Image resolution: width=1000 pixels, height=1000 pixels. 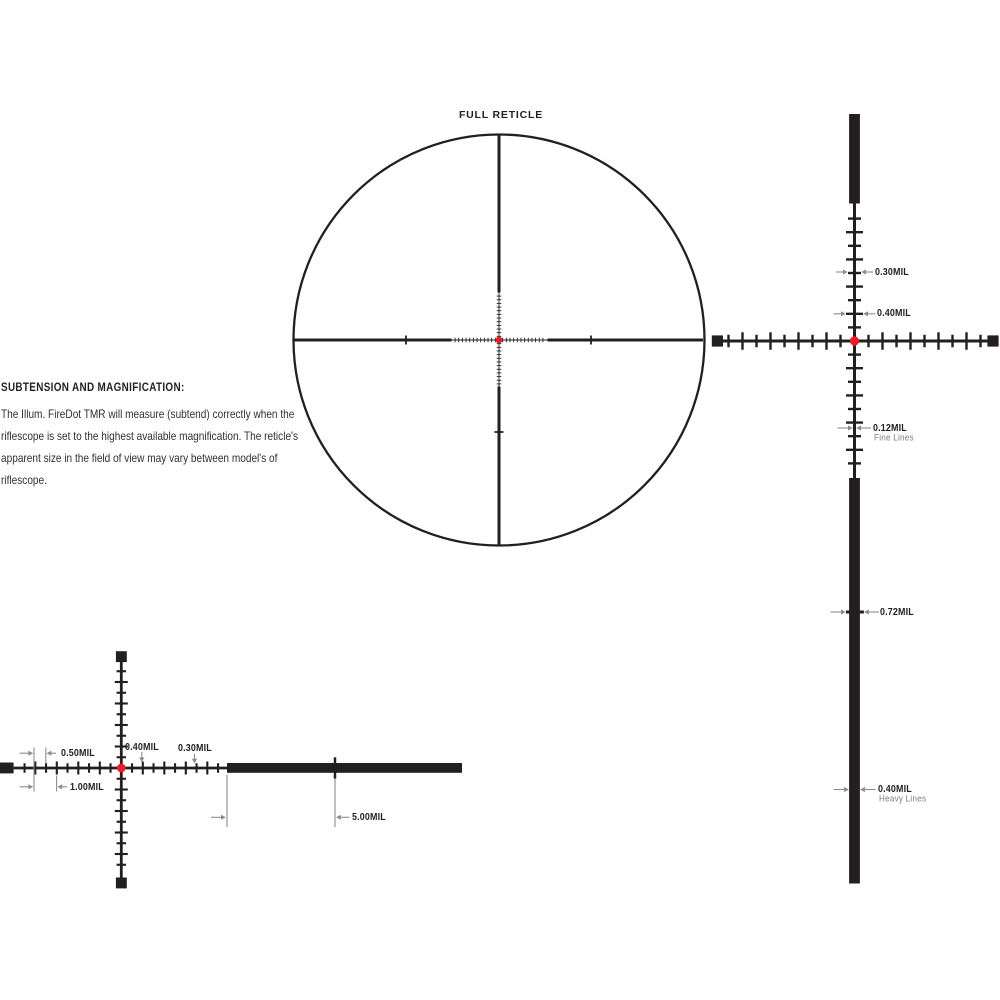 I want to click on label-040mil-lower-right-detail: 0.40MIL, so click(x=895, y=789).